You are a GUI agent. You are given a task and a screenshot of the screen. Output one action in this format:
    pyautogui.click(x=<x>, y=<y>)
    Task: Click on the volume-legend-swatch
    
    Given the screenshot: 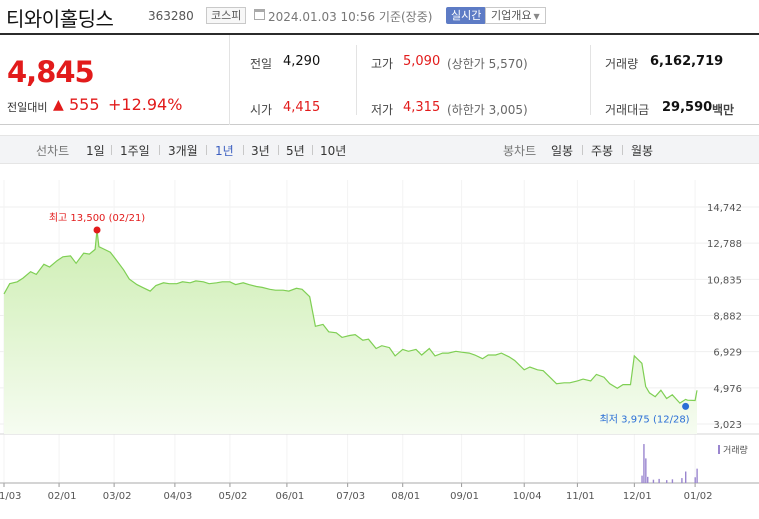 What is the action you would take?
    pyautogui.click(x=719, y=449)
    